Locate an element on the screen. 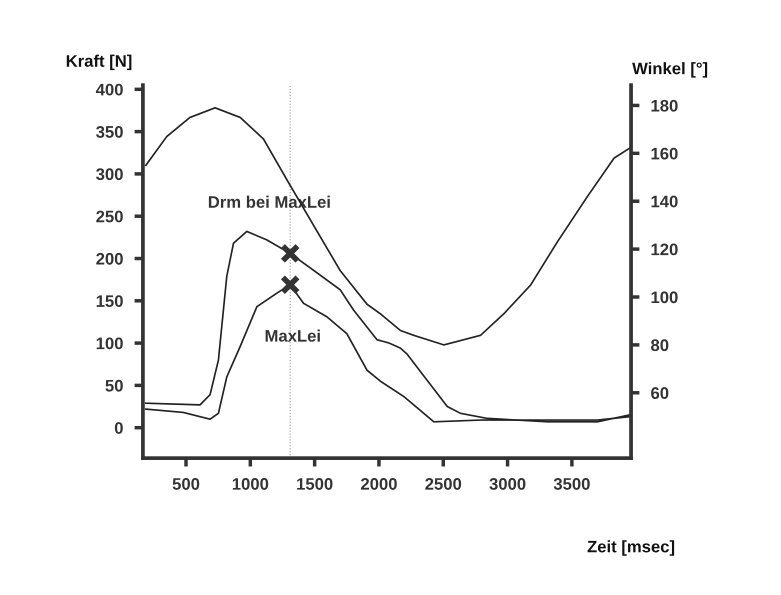  y-tick-label: 350 is located at coordinates (109, 132).